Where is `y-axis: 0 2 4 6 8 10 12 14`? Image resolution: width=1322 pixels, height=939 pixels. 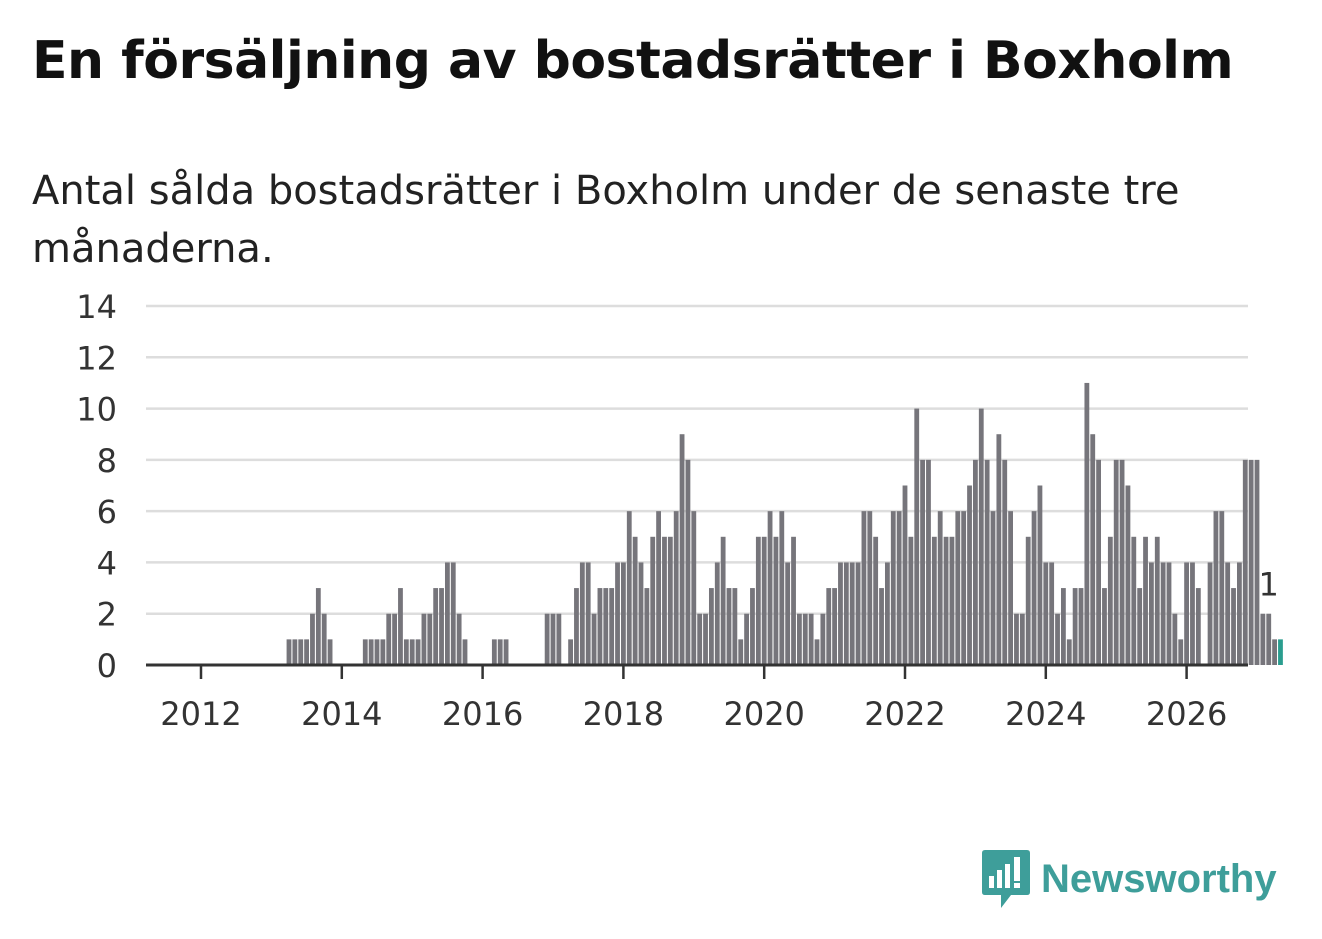 y-axis: 0 2 4 6 8 10 12 14 is located at coordinates (96, 486).